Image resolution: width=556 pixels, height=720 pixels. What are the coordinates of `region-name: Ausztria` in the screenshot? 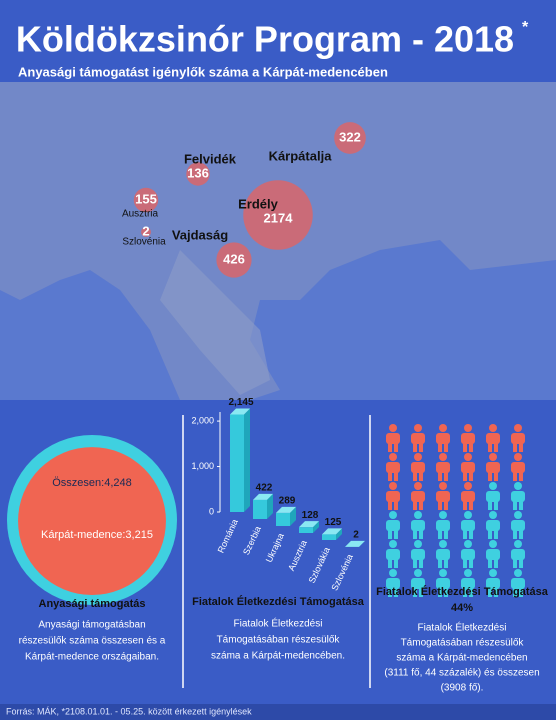 It's located at (140, 214).